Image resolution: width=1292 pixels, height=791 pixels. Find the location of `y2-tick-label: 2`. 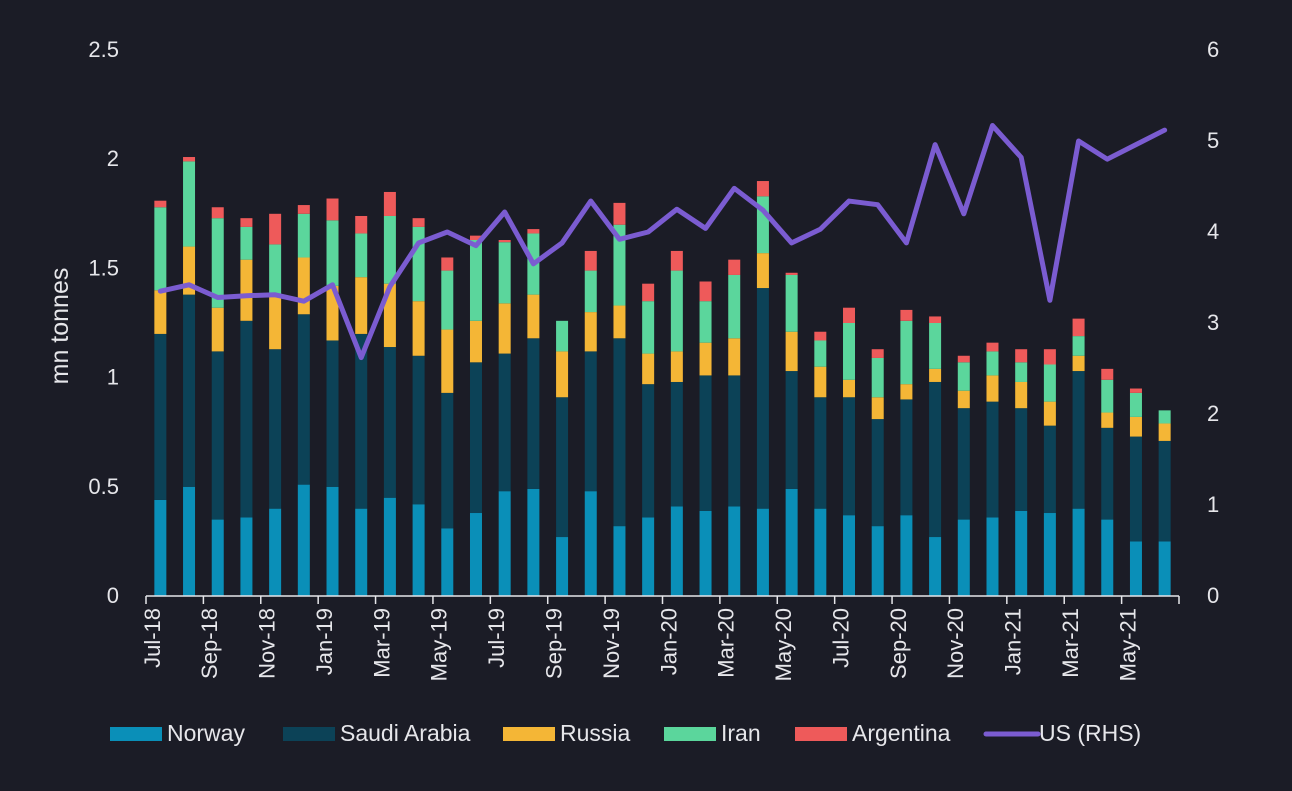

y2-tick-label: 2 is located at coordinates (1213, 413).